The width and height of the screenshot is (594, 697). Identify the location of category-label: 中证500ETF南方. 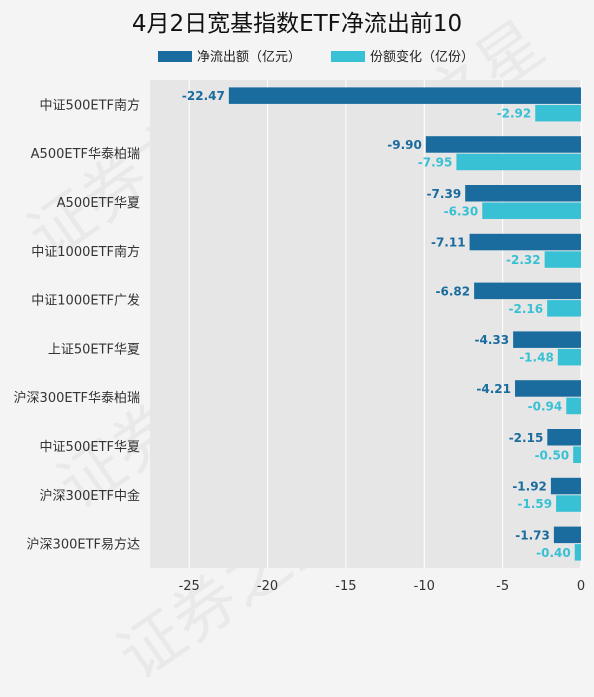
(90, 105).